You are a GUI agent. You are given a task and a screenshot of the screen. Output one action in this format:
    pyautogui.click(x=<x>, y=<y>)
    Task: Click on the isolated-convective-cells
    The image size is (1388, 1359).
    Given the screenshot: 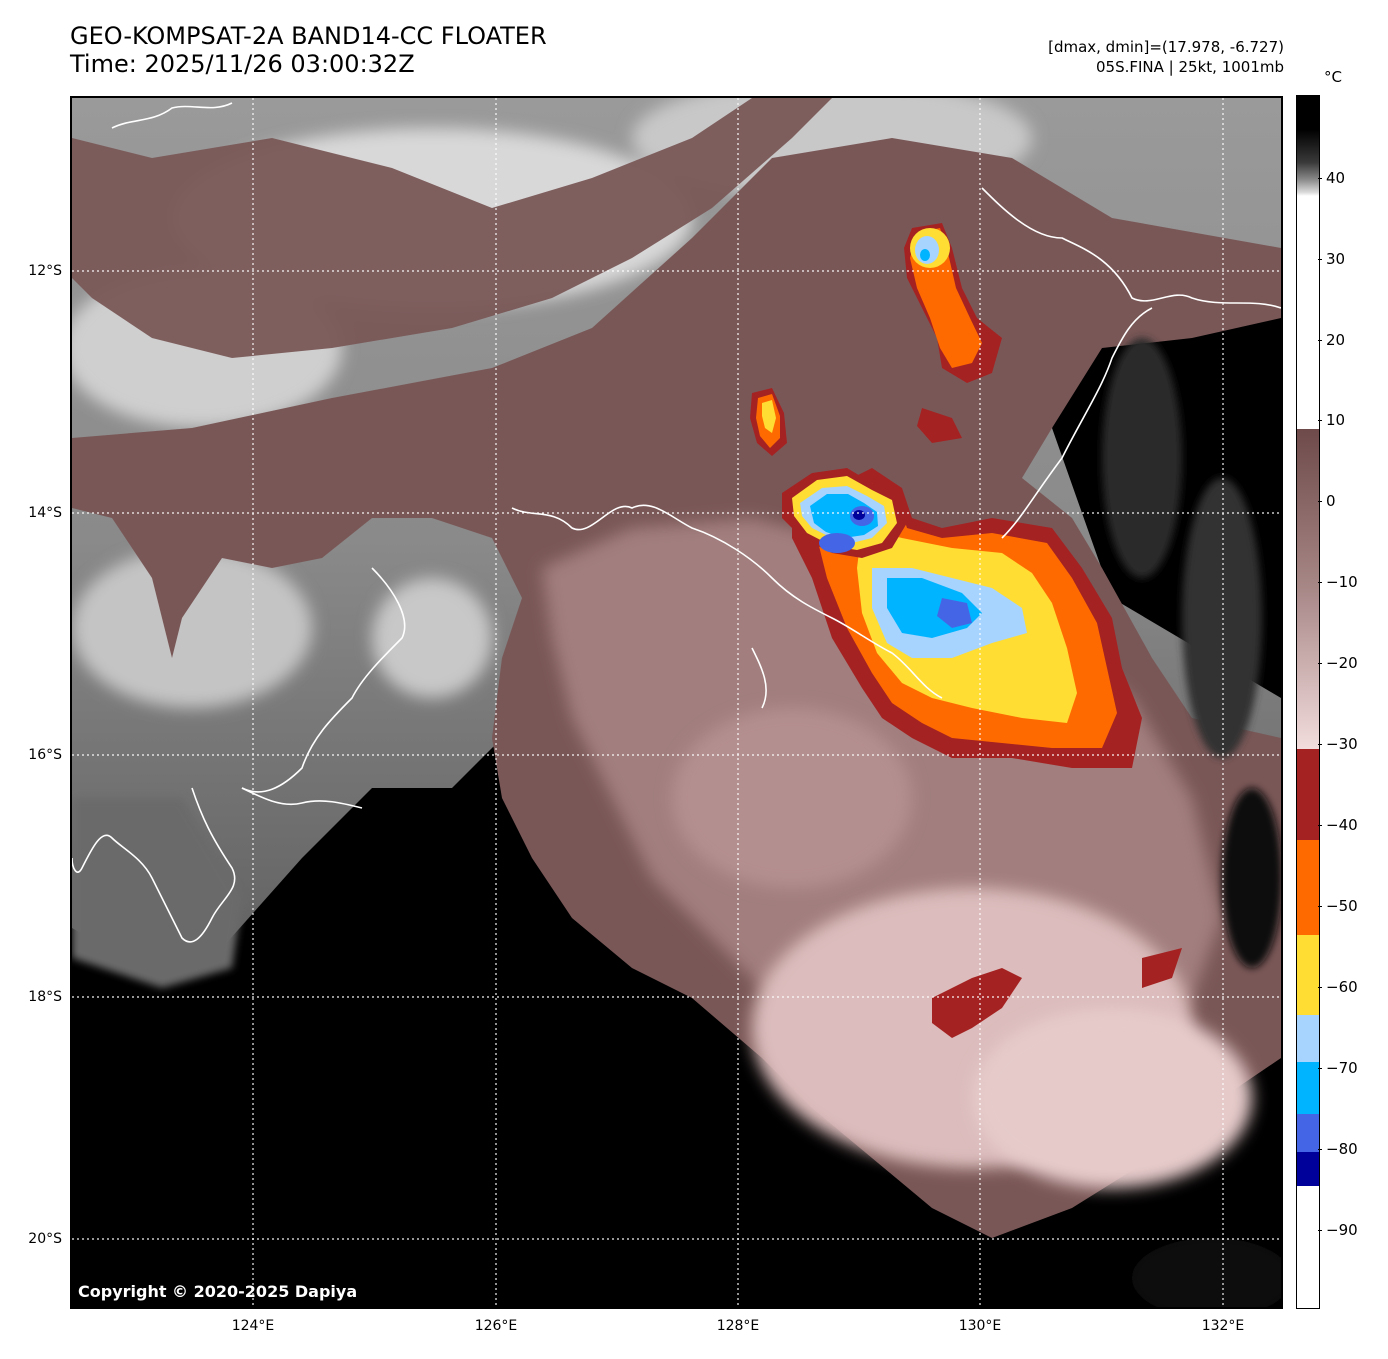 What is the action you would take?
    pyautogui.click(x=876, y=339)
    